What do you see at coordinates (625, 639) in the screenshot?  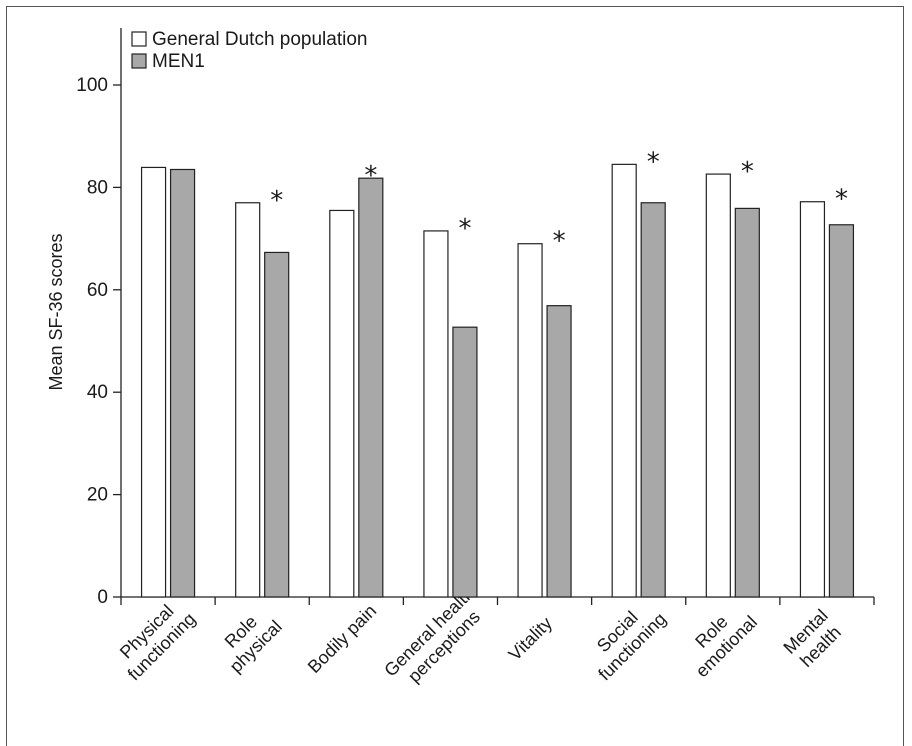 I see `x-category-label: Socialfunctioning` at bounding box center [625, 639].